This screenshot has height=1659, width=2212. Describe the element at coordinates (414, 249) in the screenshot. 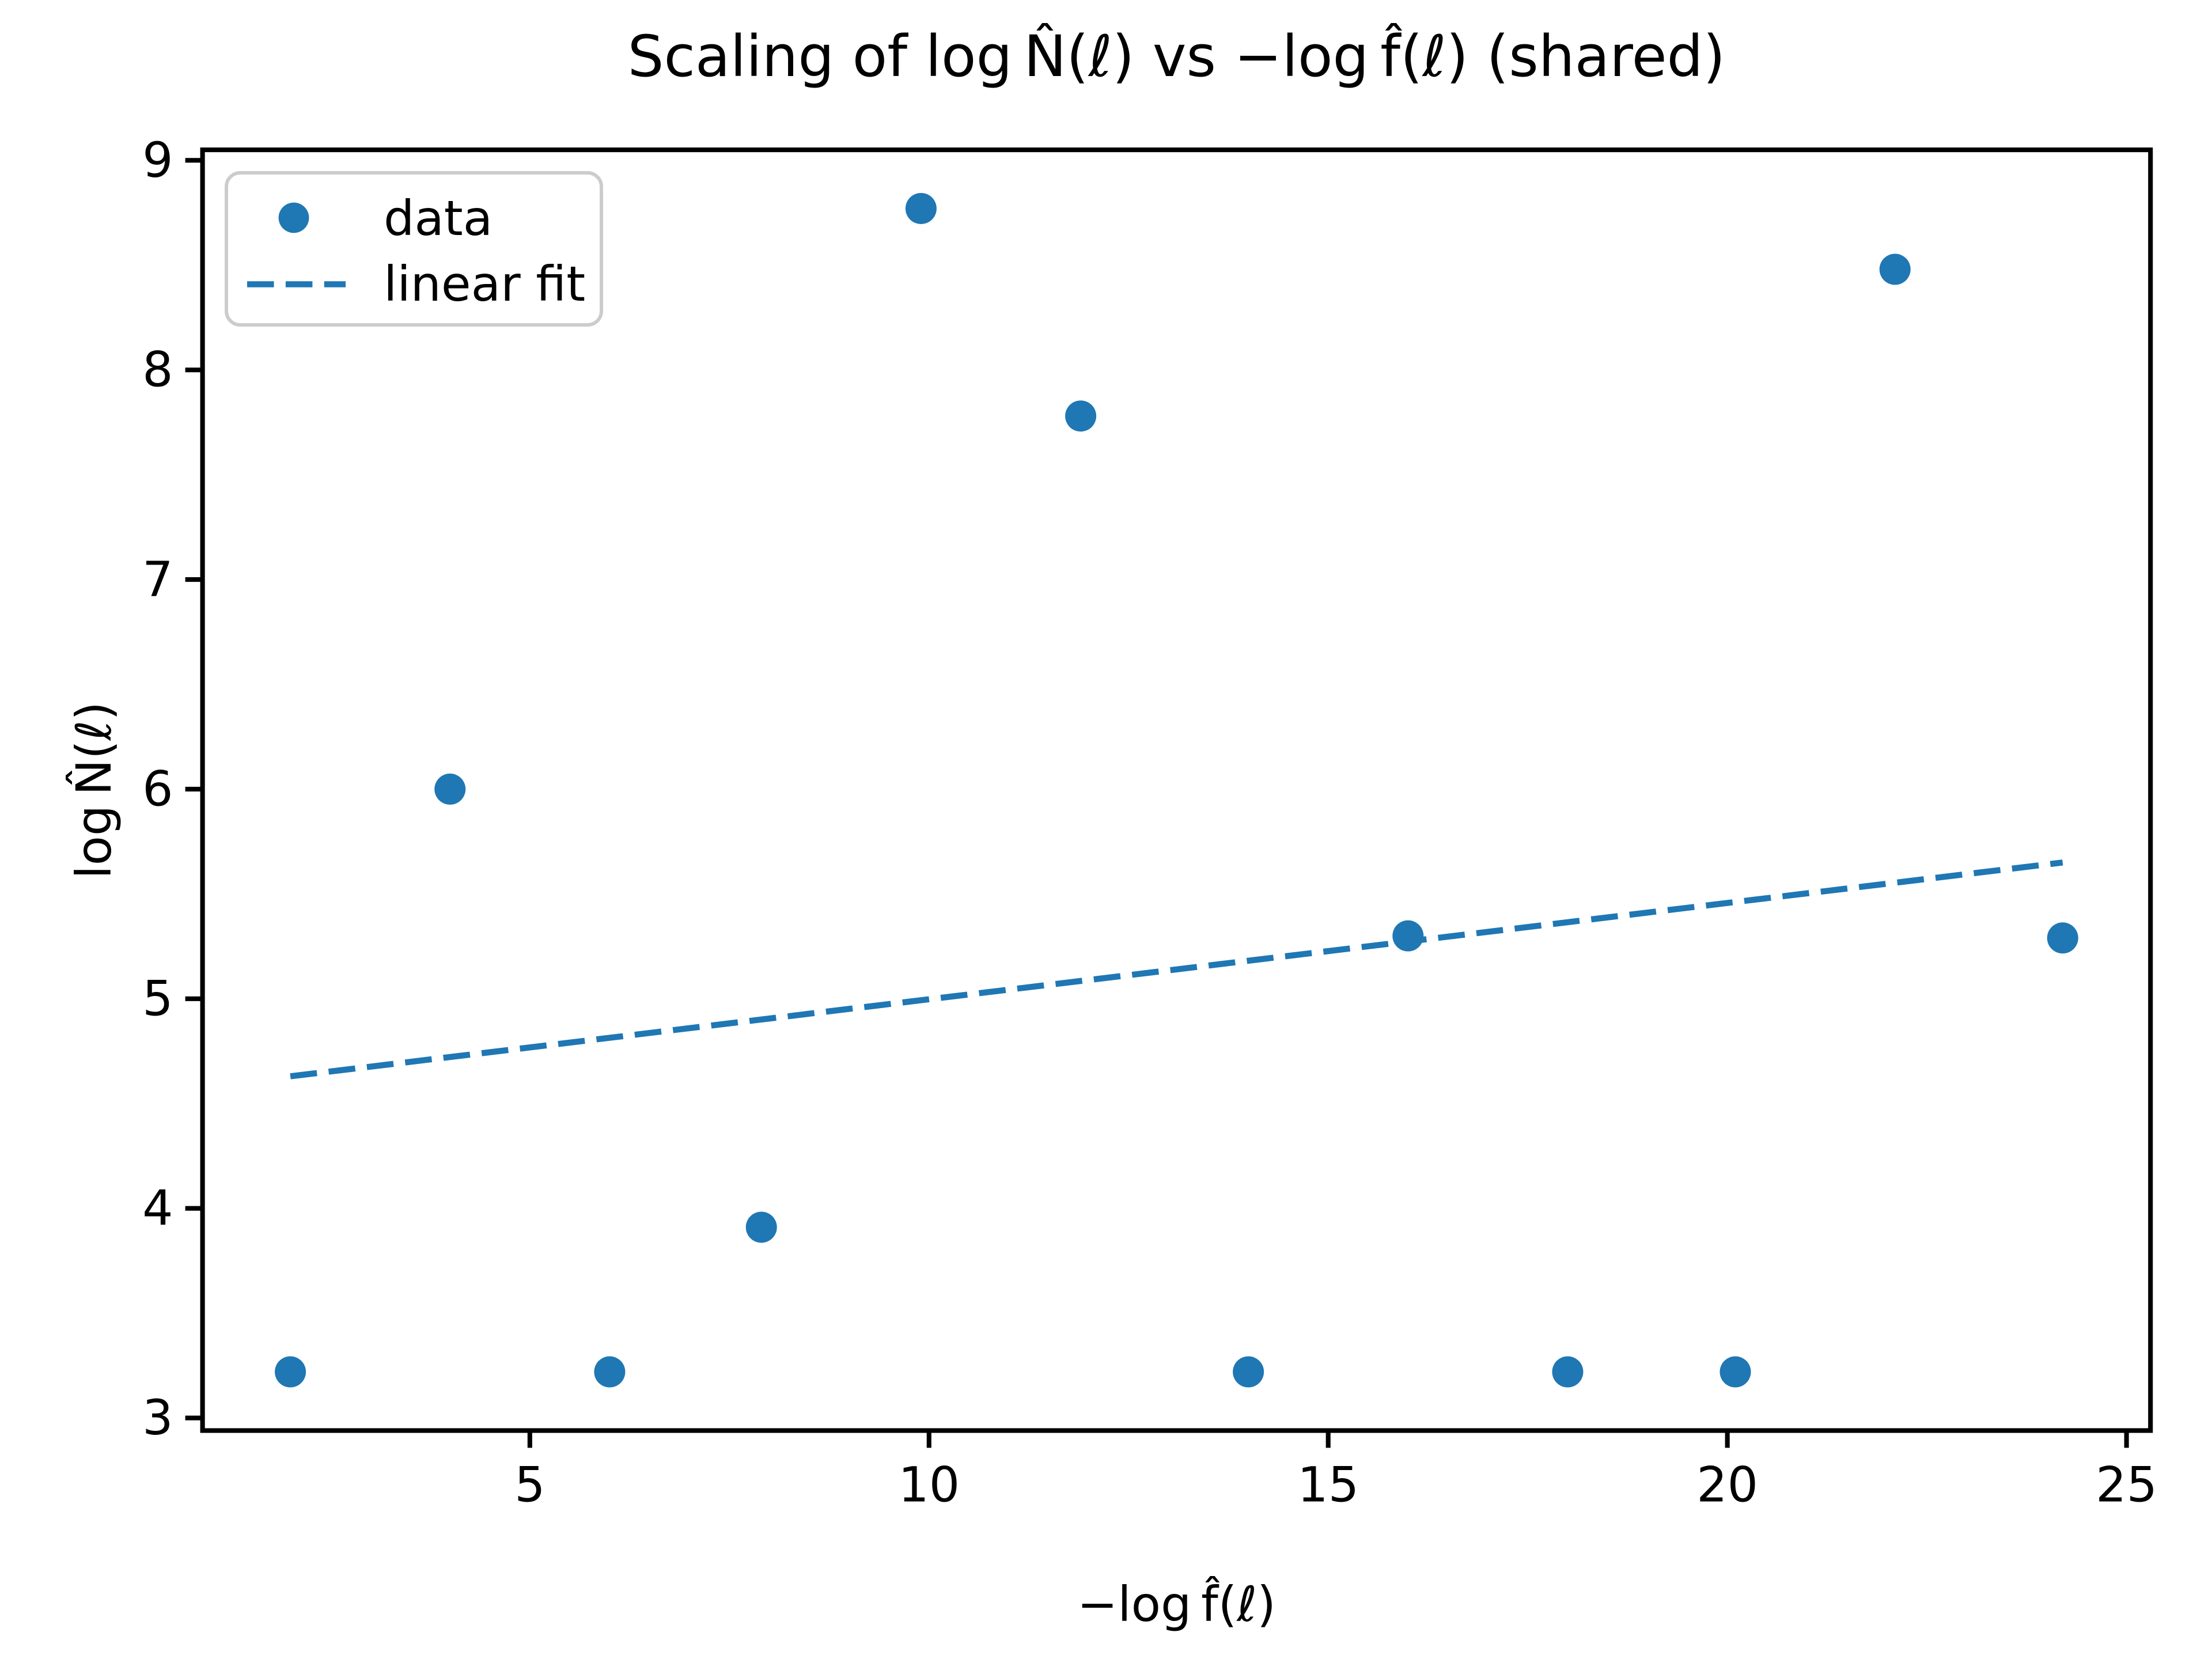

I see `legend-box` at that location.